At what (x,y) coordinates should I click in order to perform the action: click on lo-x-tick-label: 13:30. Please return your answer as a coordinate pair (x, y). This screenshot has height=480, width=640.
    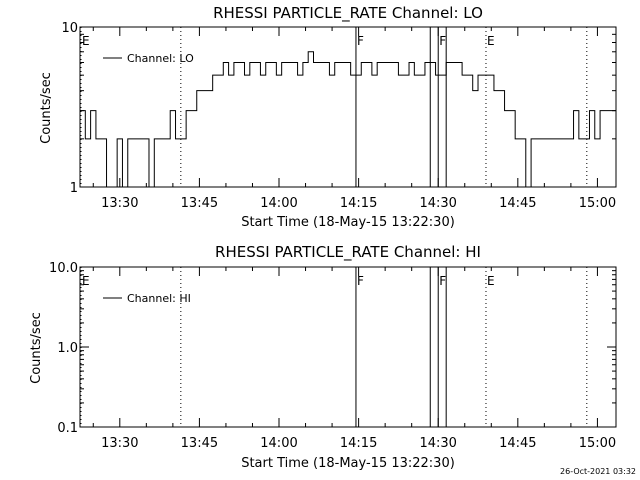
    Looking at the image, I should click on (119, 203).